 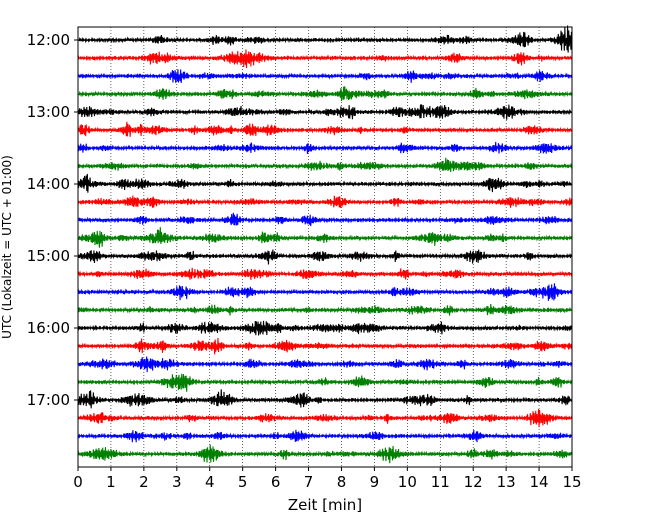 I want to click on x-tick-label: 12, so click(x=473, y=482).